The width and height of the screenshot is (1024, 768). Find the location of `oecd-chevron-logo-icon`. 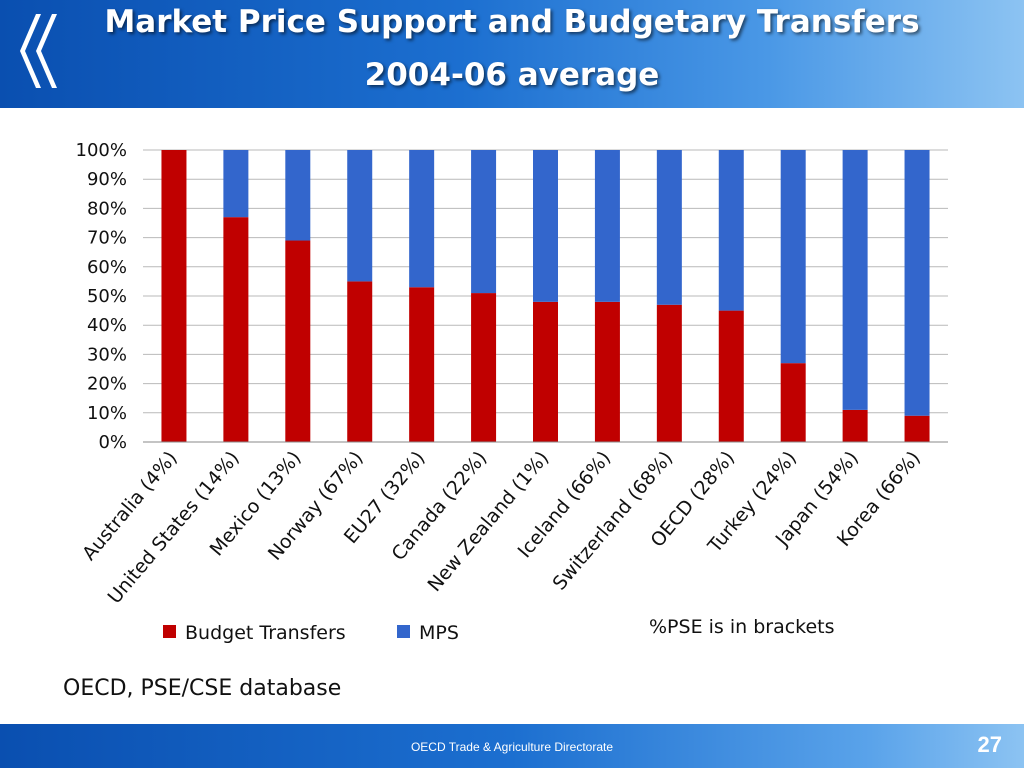

oecd-chevron-logo-icon is located at coordinates (38, 51).